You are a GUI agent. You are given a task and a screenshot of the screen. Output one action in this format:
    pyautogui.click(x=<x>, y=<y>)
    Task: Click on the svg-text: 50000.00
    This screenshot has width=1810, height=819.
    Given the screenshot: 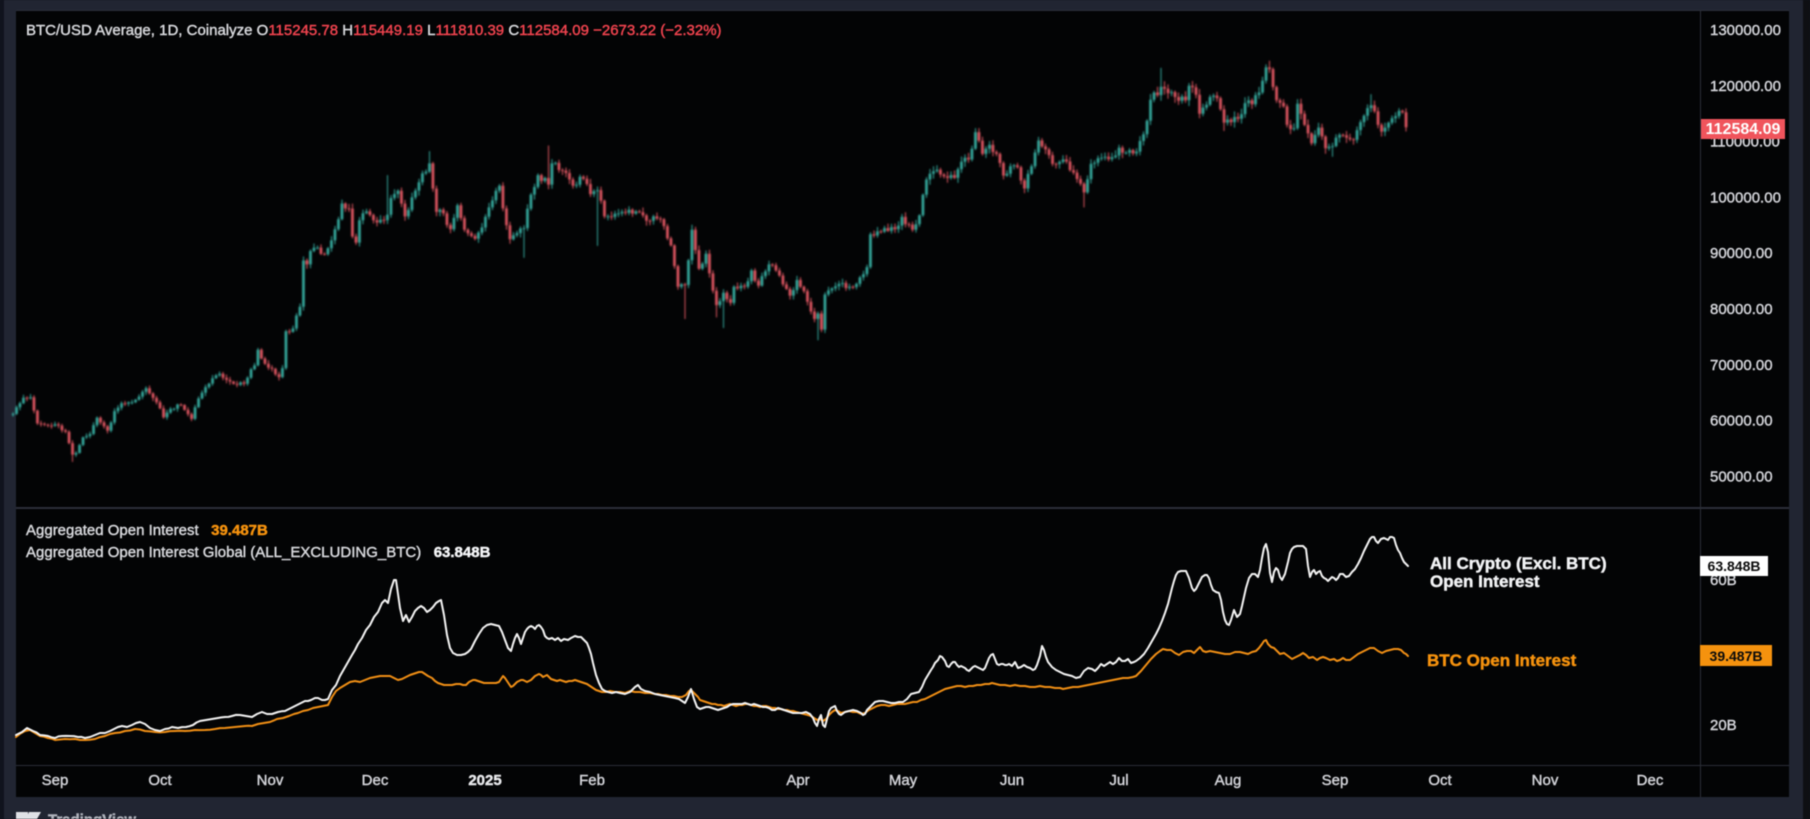 What is the action you would take?
    pyautogui.click(x=1741, y=476)
    